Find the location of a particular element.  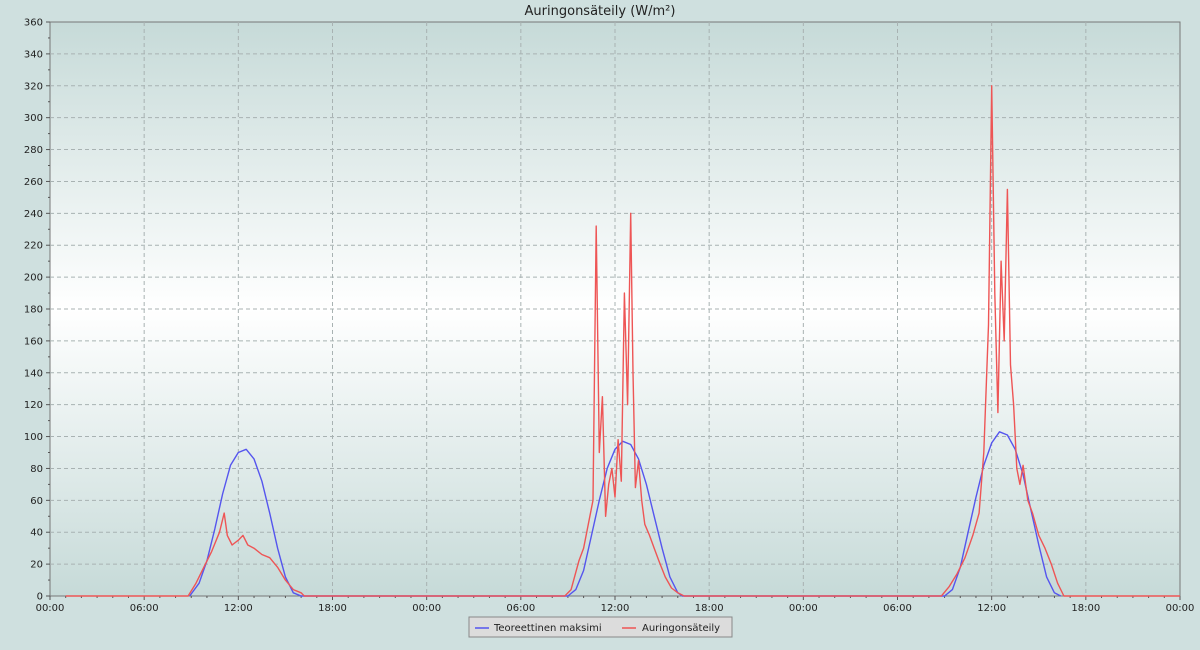

chart-title: Auringonsäteily (W/m²) is located at coordinates (600, 11).